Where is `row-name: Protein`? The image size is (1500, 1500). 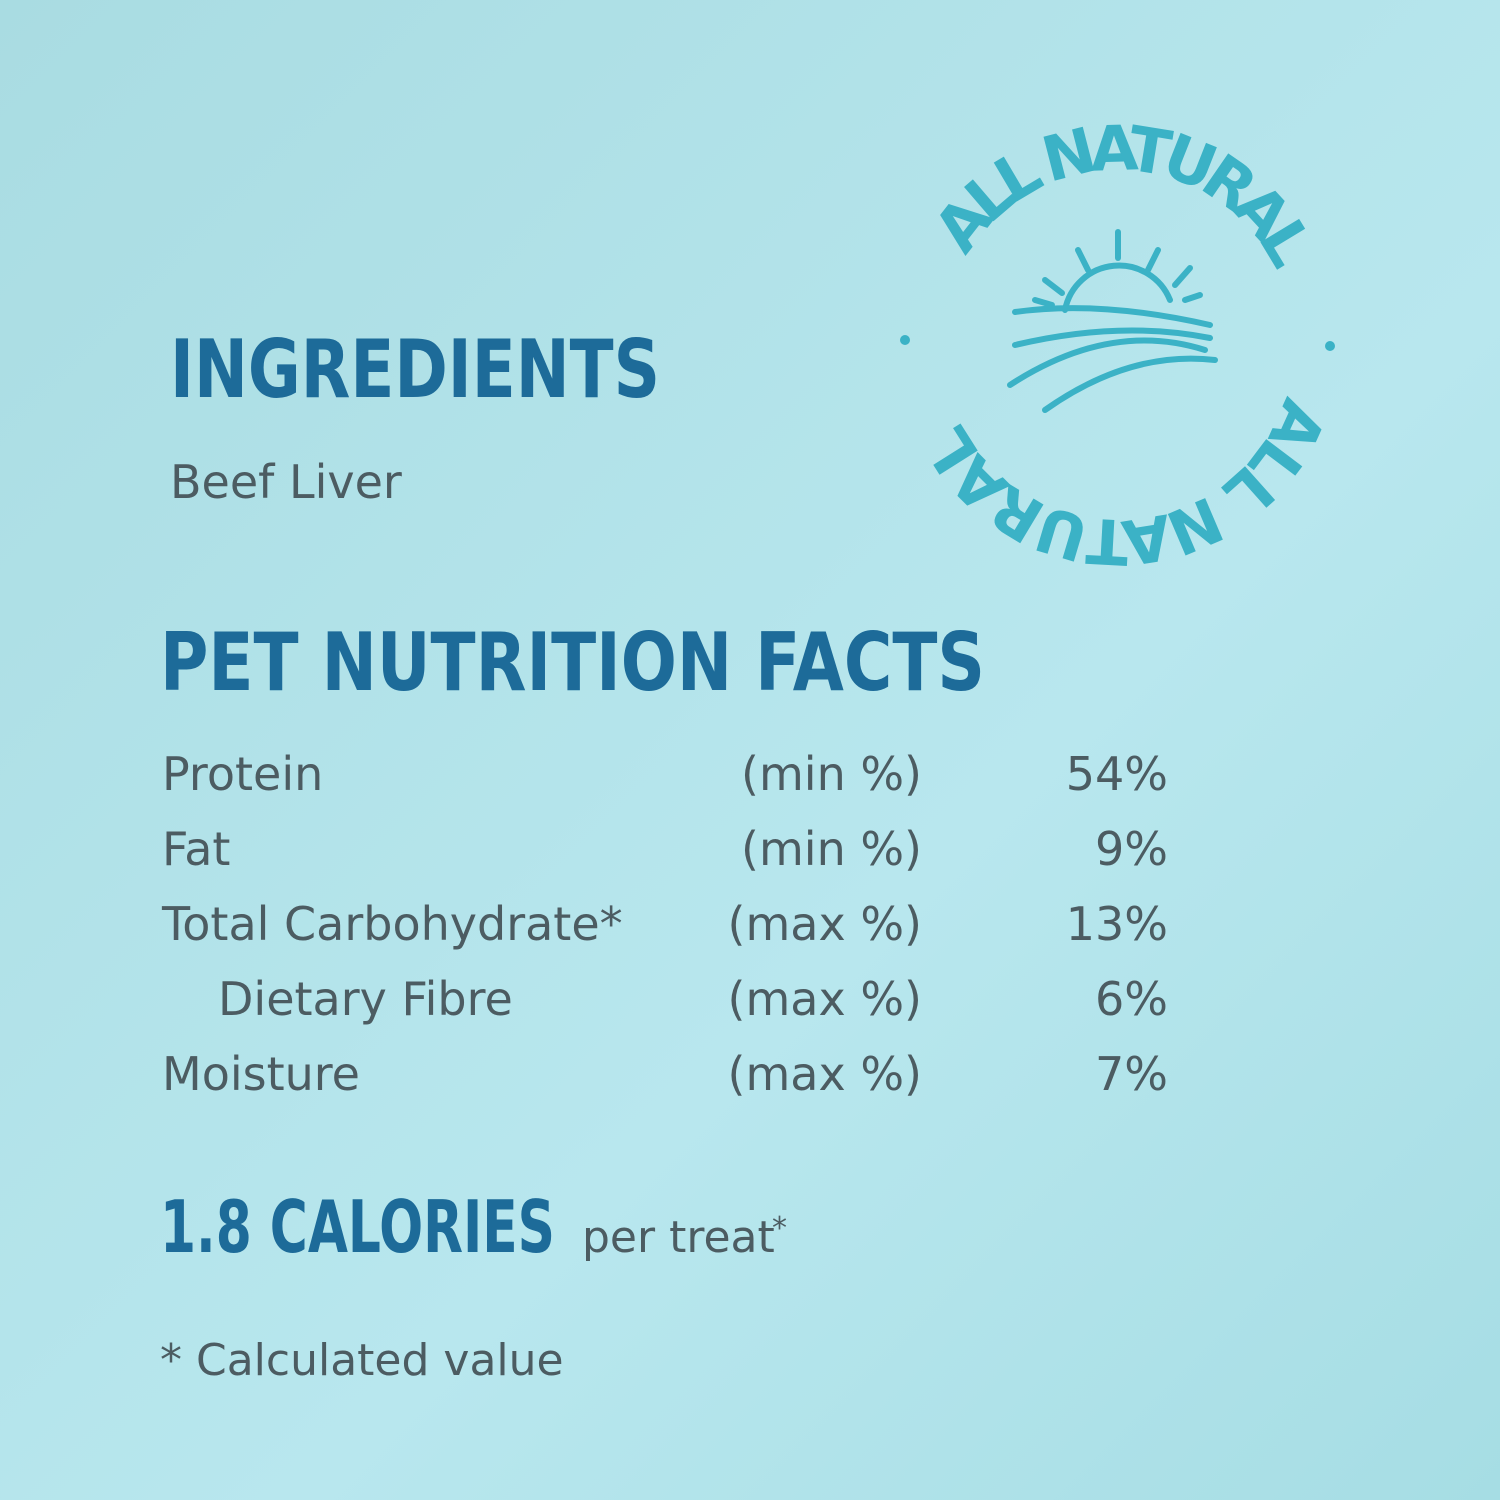 row-name: Protein is located at coordinates (242, 774).